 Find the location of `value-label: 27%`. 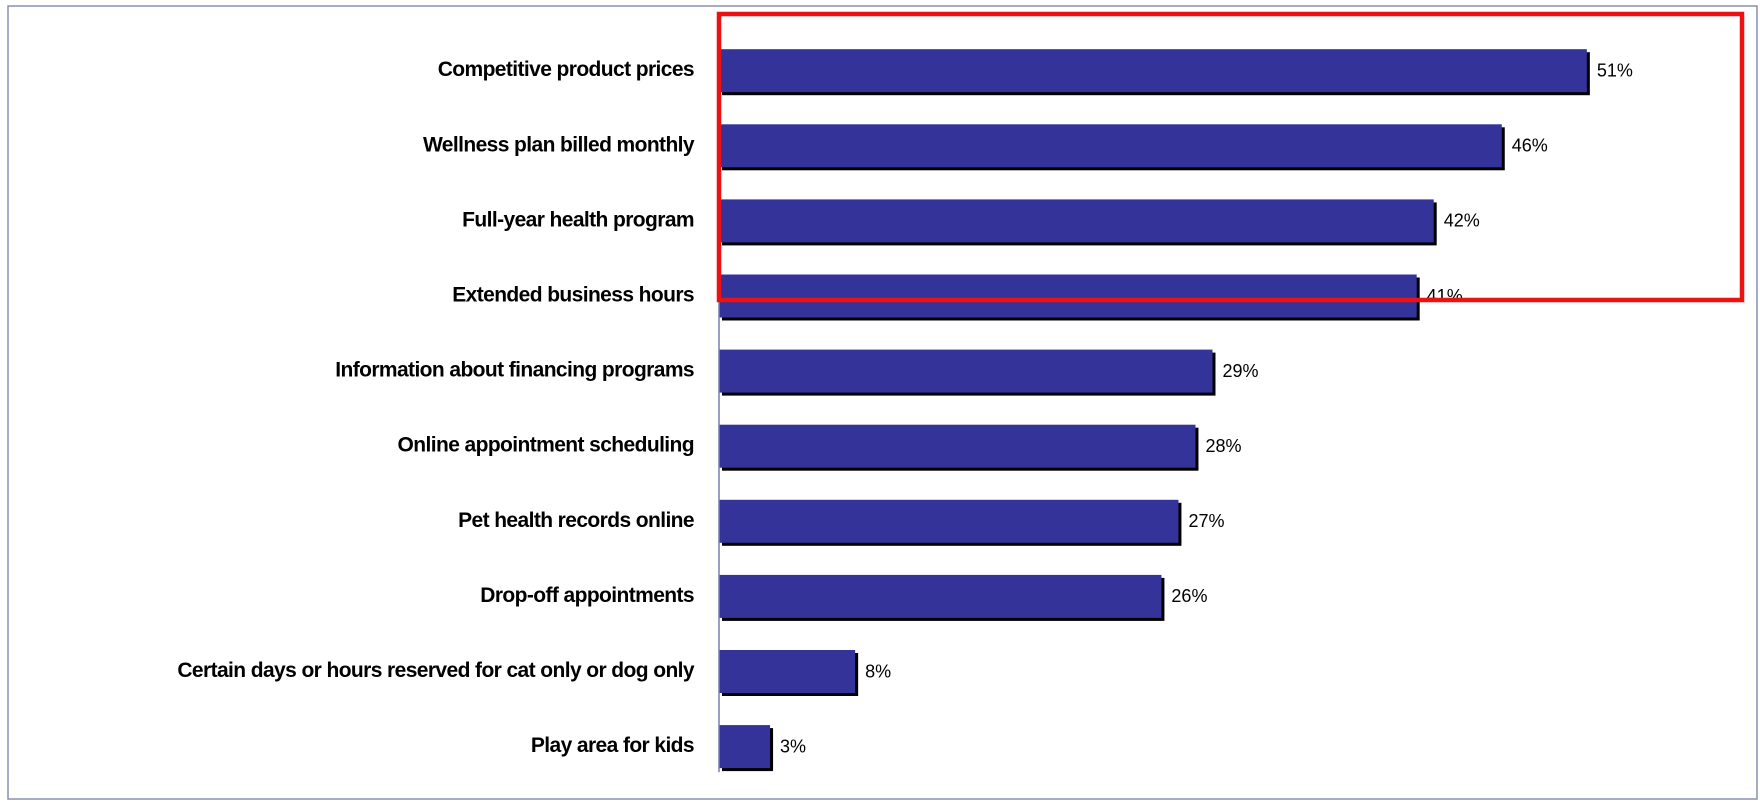

value-label: 27% is located at coordinates (1206, 521).